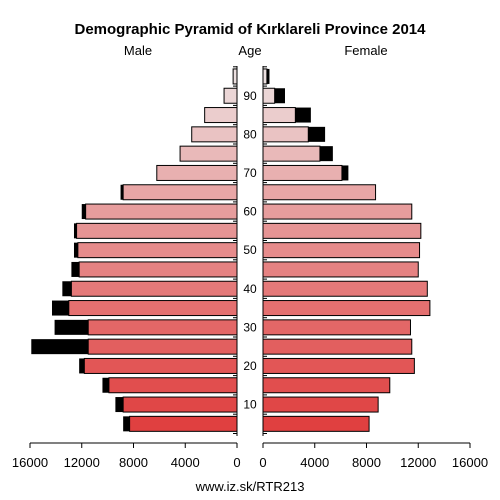 The height and width of the screenshot is (500, 500). What do you see at coordinates (250, 250) in the screenshot?
I see `age-tick-label: 50` at bounding box center [250, 250].